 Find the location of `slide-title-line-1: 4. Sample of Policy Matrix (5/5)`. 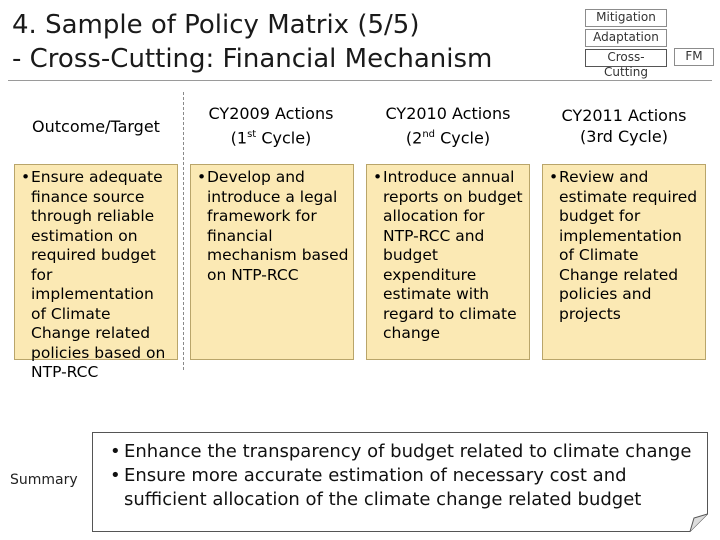

slide-title-line-1: 4. Sample of Policy Matrix (5/5) is located at coordinates (216, 25).